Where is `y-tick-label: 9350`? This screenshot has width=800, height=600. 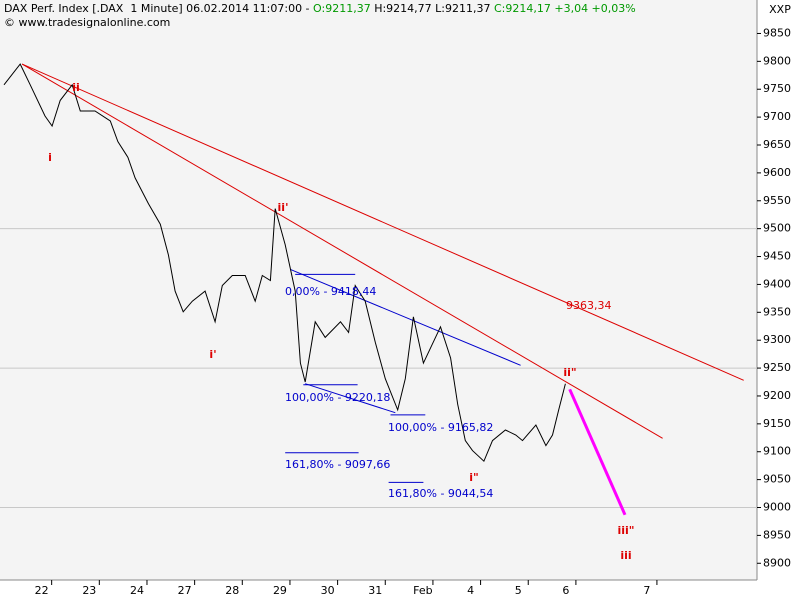 y-tick-label: 9350 is located at coordinates (777, 311).